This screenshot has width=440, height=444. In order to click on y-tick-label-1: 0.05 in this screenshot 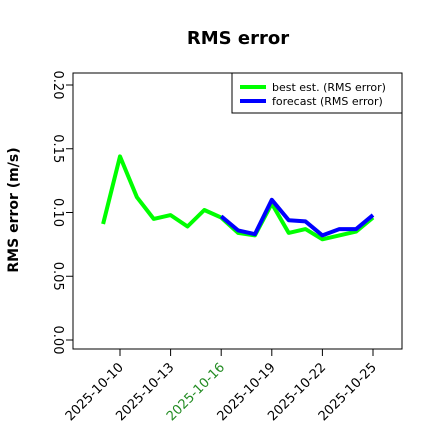, I will do `click(57, 276)`.